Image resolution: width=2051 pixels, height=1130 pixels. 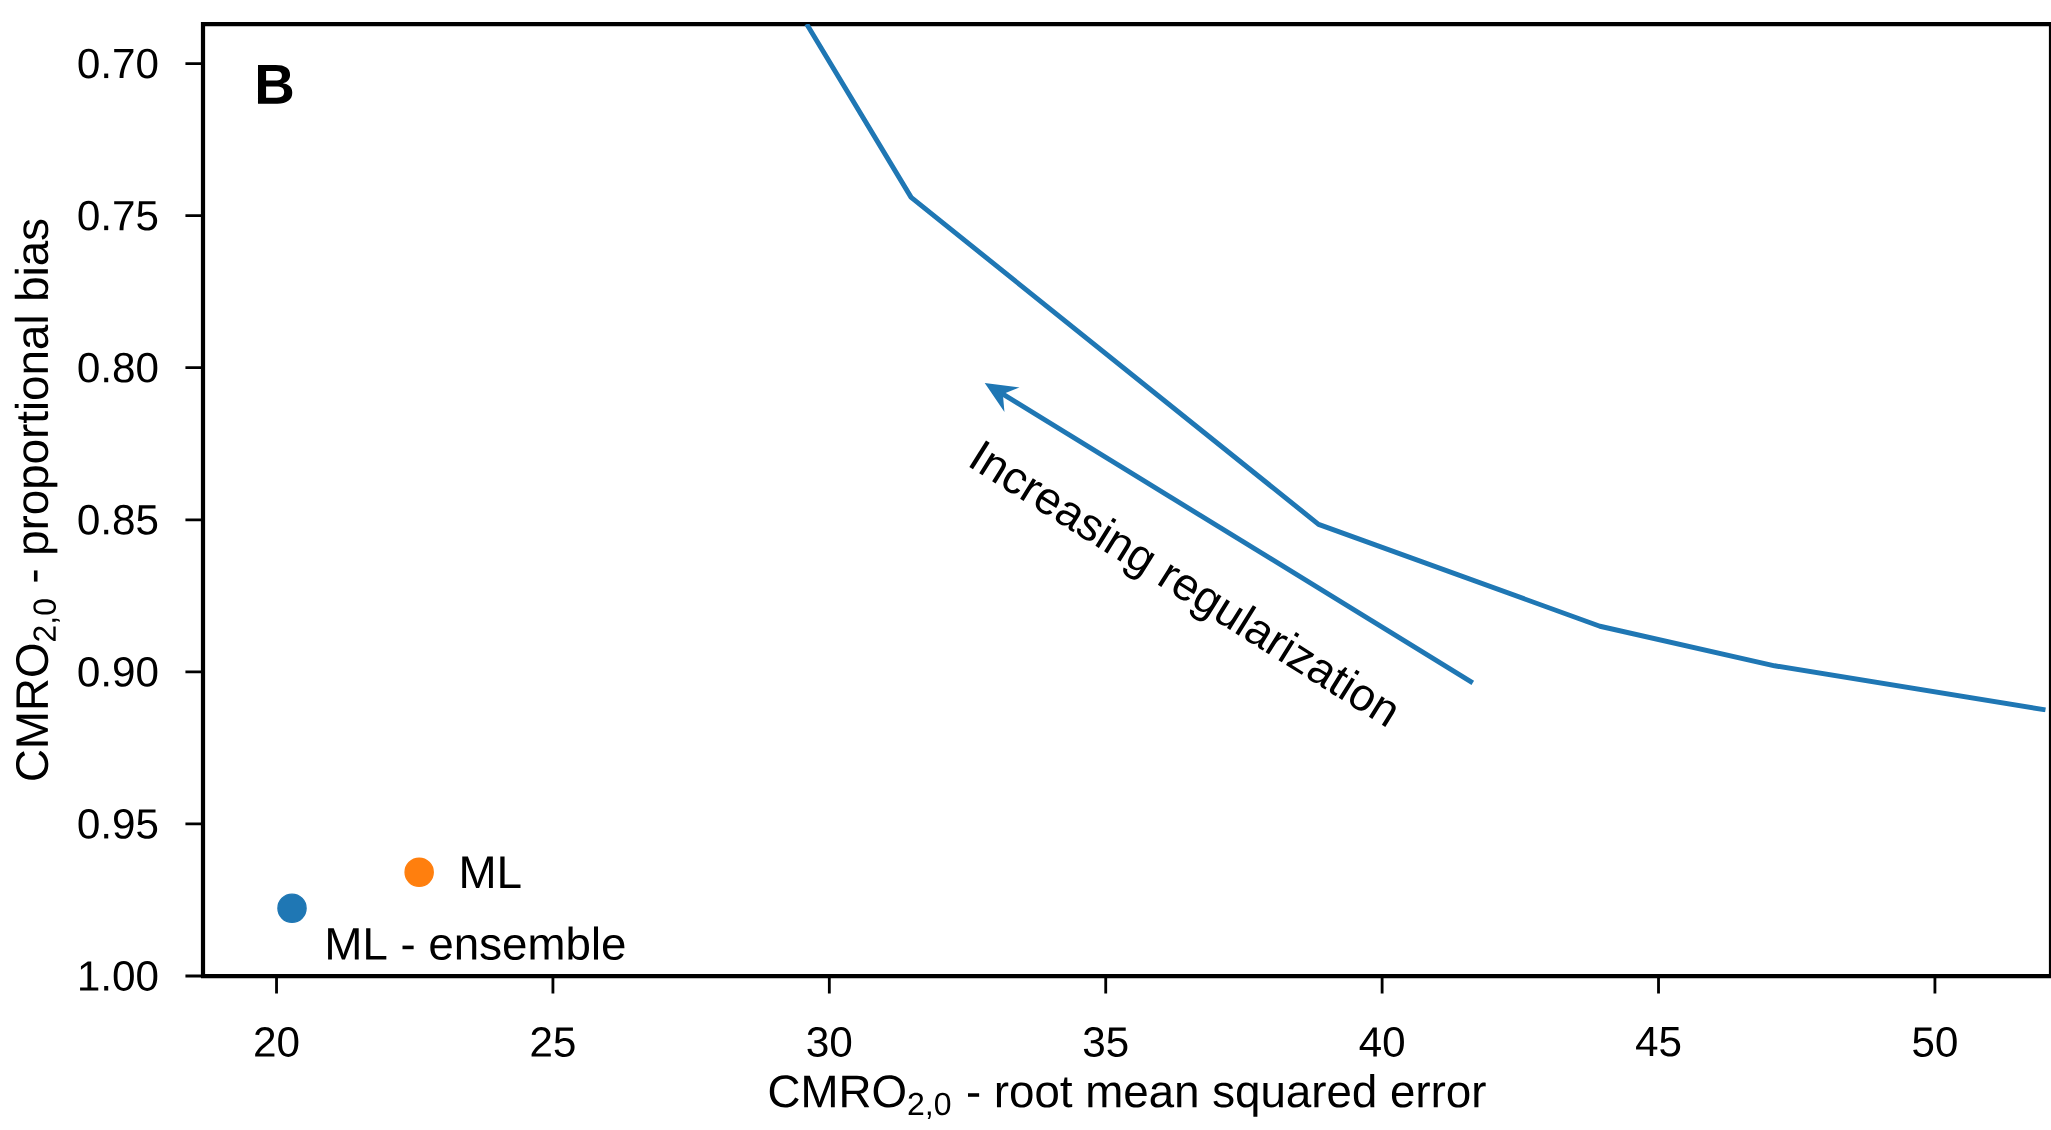 I want to click on y-tick-label: 0.85, so click(x=118, y=519).